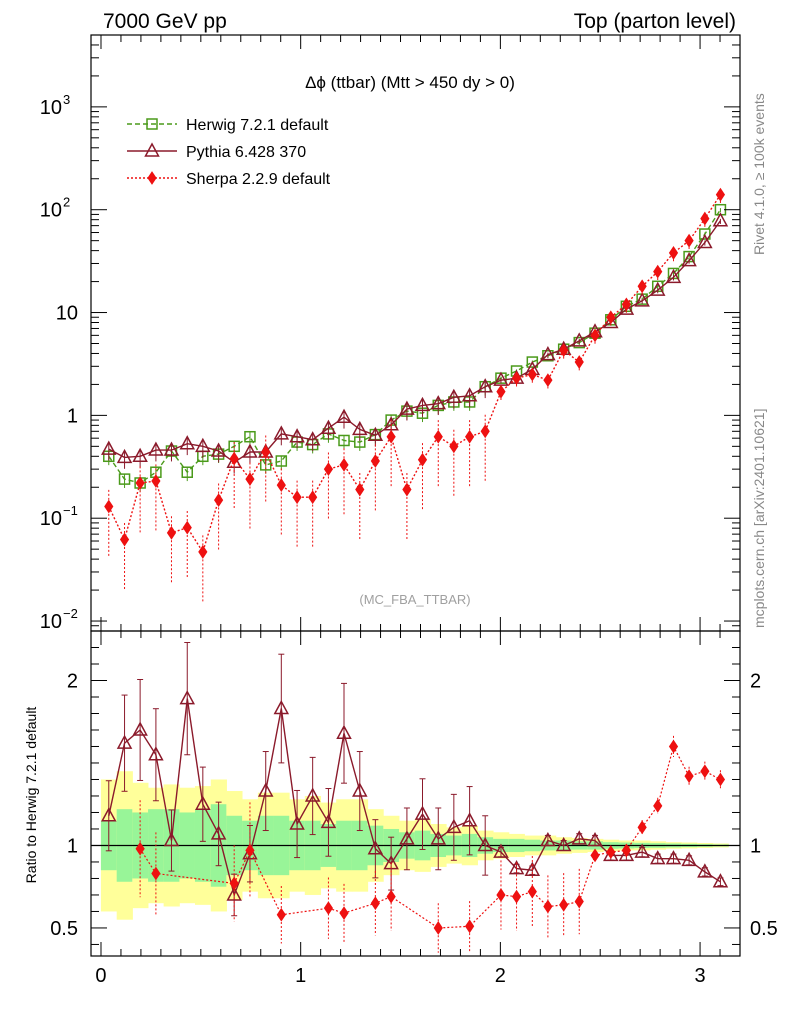  I want to click on x-tick-label: 1, so click(300, 976).